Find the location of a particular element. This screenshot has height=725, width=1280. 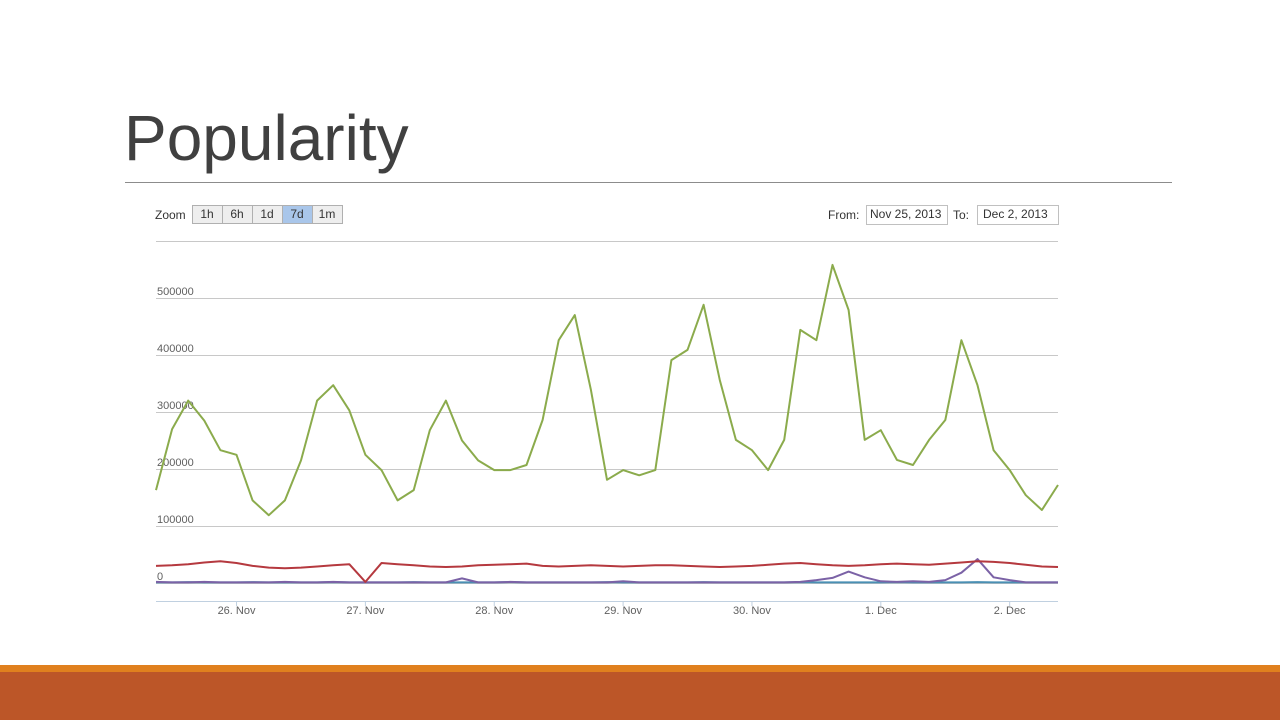

zoom-button-label: 1m is located at coordinates (327, 214).